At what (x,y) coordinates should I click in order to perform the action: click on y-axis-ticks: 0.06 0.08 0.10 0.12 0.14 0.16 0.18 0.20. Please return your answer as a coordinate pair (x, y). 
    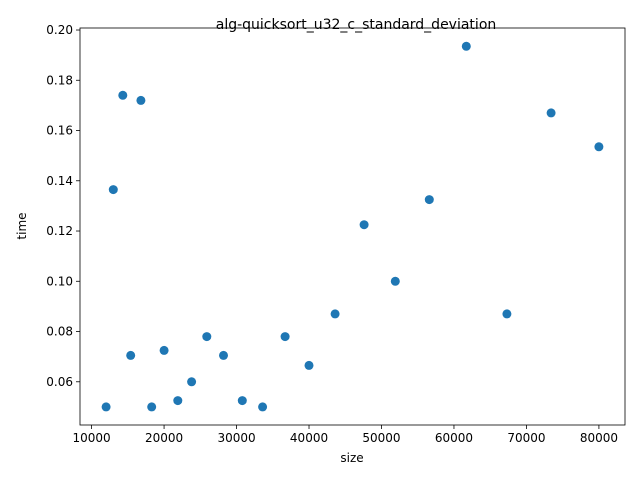
    Looking at the image, I should click on (63, 206).